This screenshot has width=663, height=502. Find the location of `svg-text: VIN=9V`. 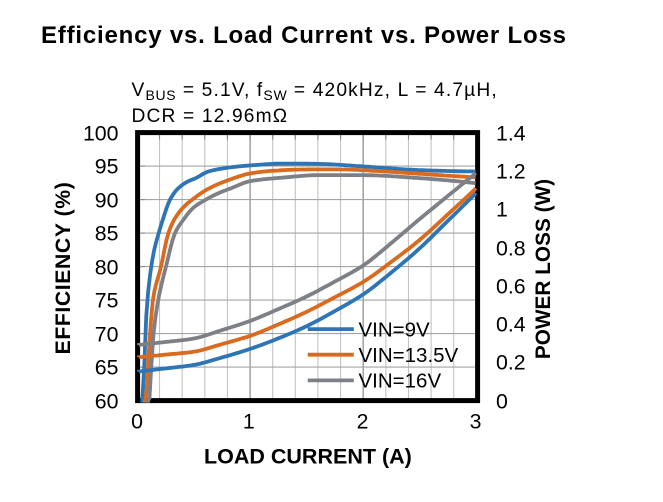

svg-text: VIN=9V is located at coordinates (395, 329).